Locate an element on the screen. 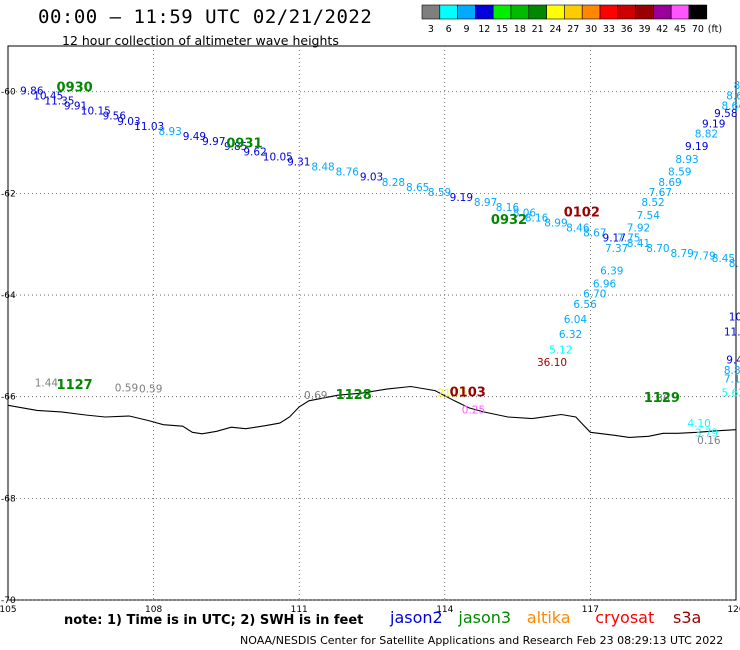  wave-height-reading: 8.52 is located at coordinates (652, 203).